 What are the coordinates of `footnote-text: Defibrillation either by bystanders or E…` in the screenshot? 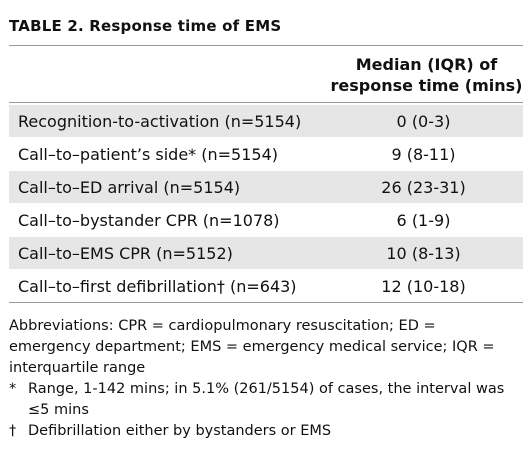 It's located at (180, 431).